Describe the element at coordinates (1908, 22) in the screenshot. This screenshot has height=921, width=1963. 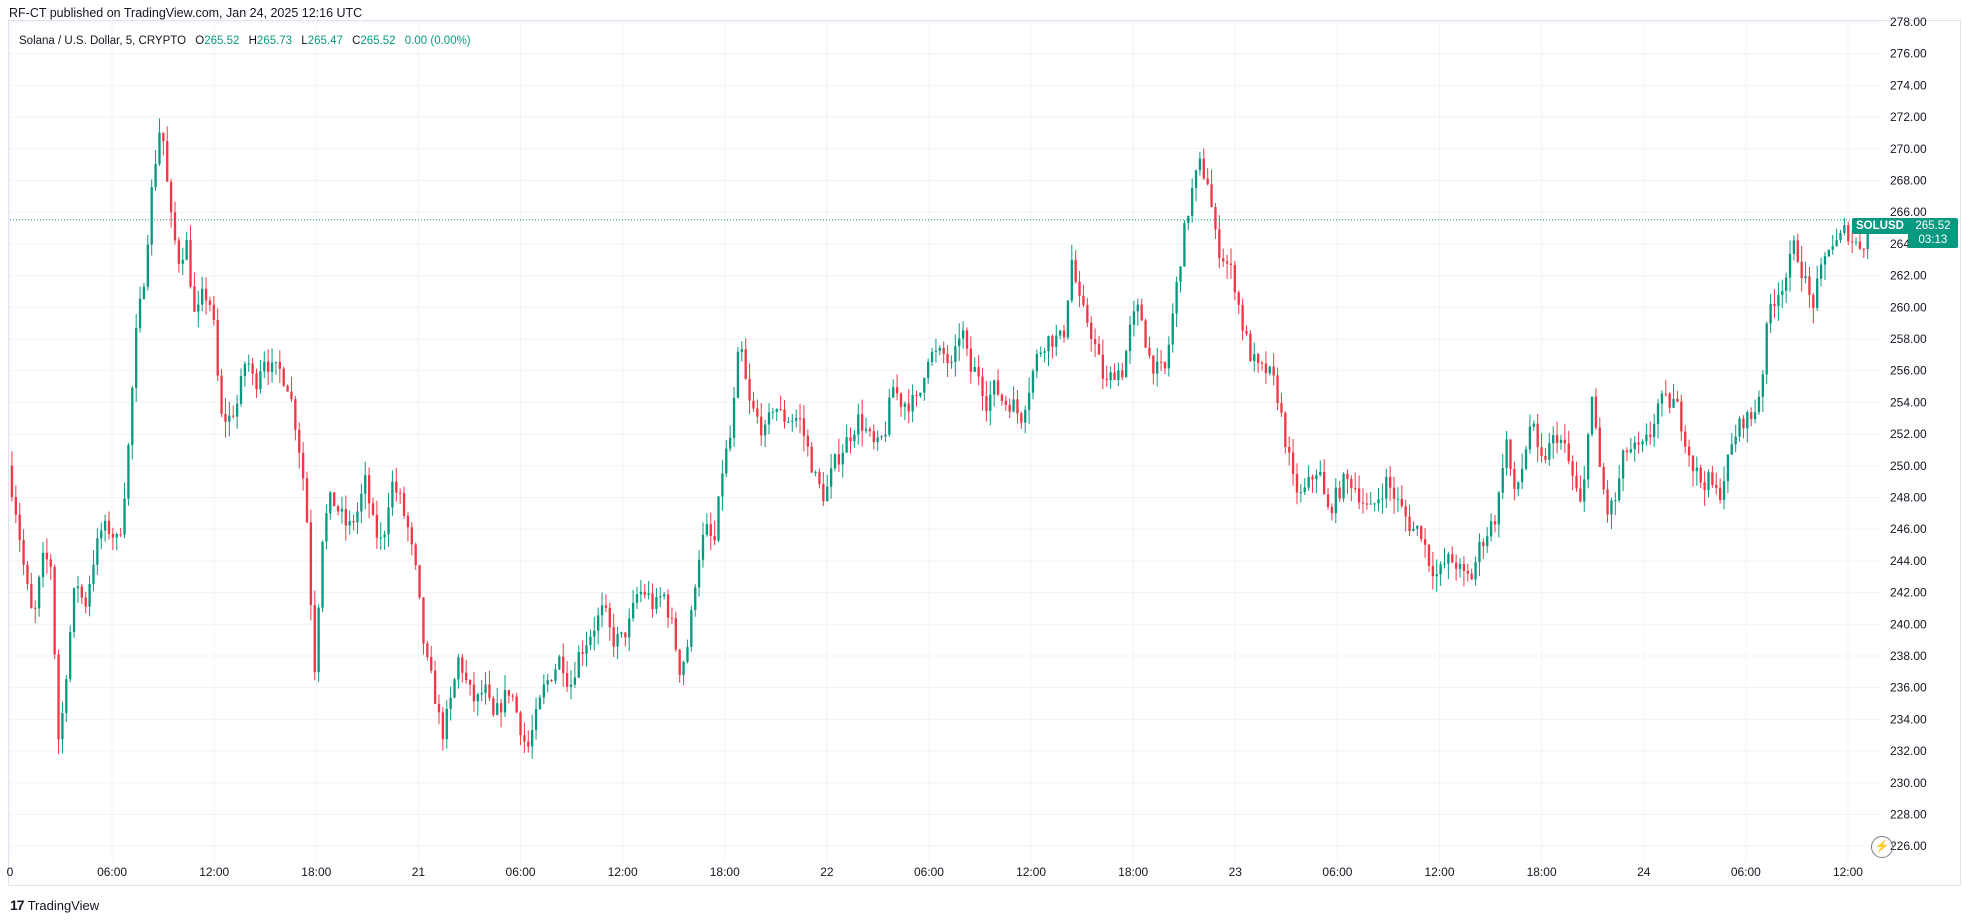
I see `y-tick-label: 278.00` at that location.